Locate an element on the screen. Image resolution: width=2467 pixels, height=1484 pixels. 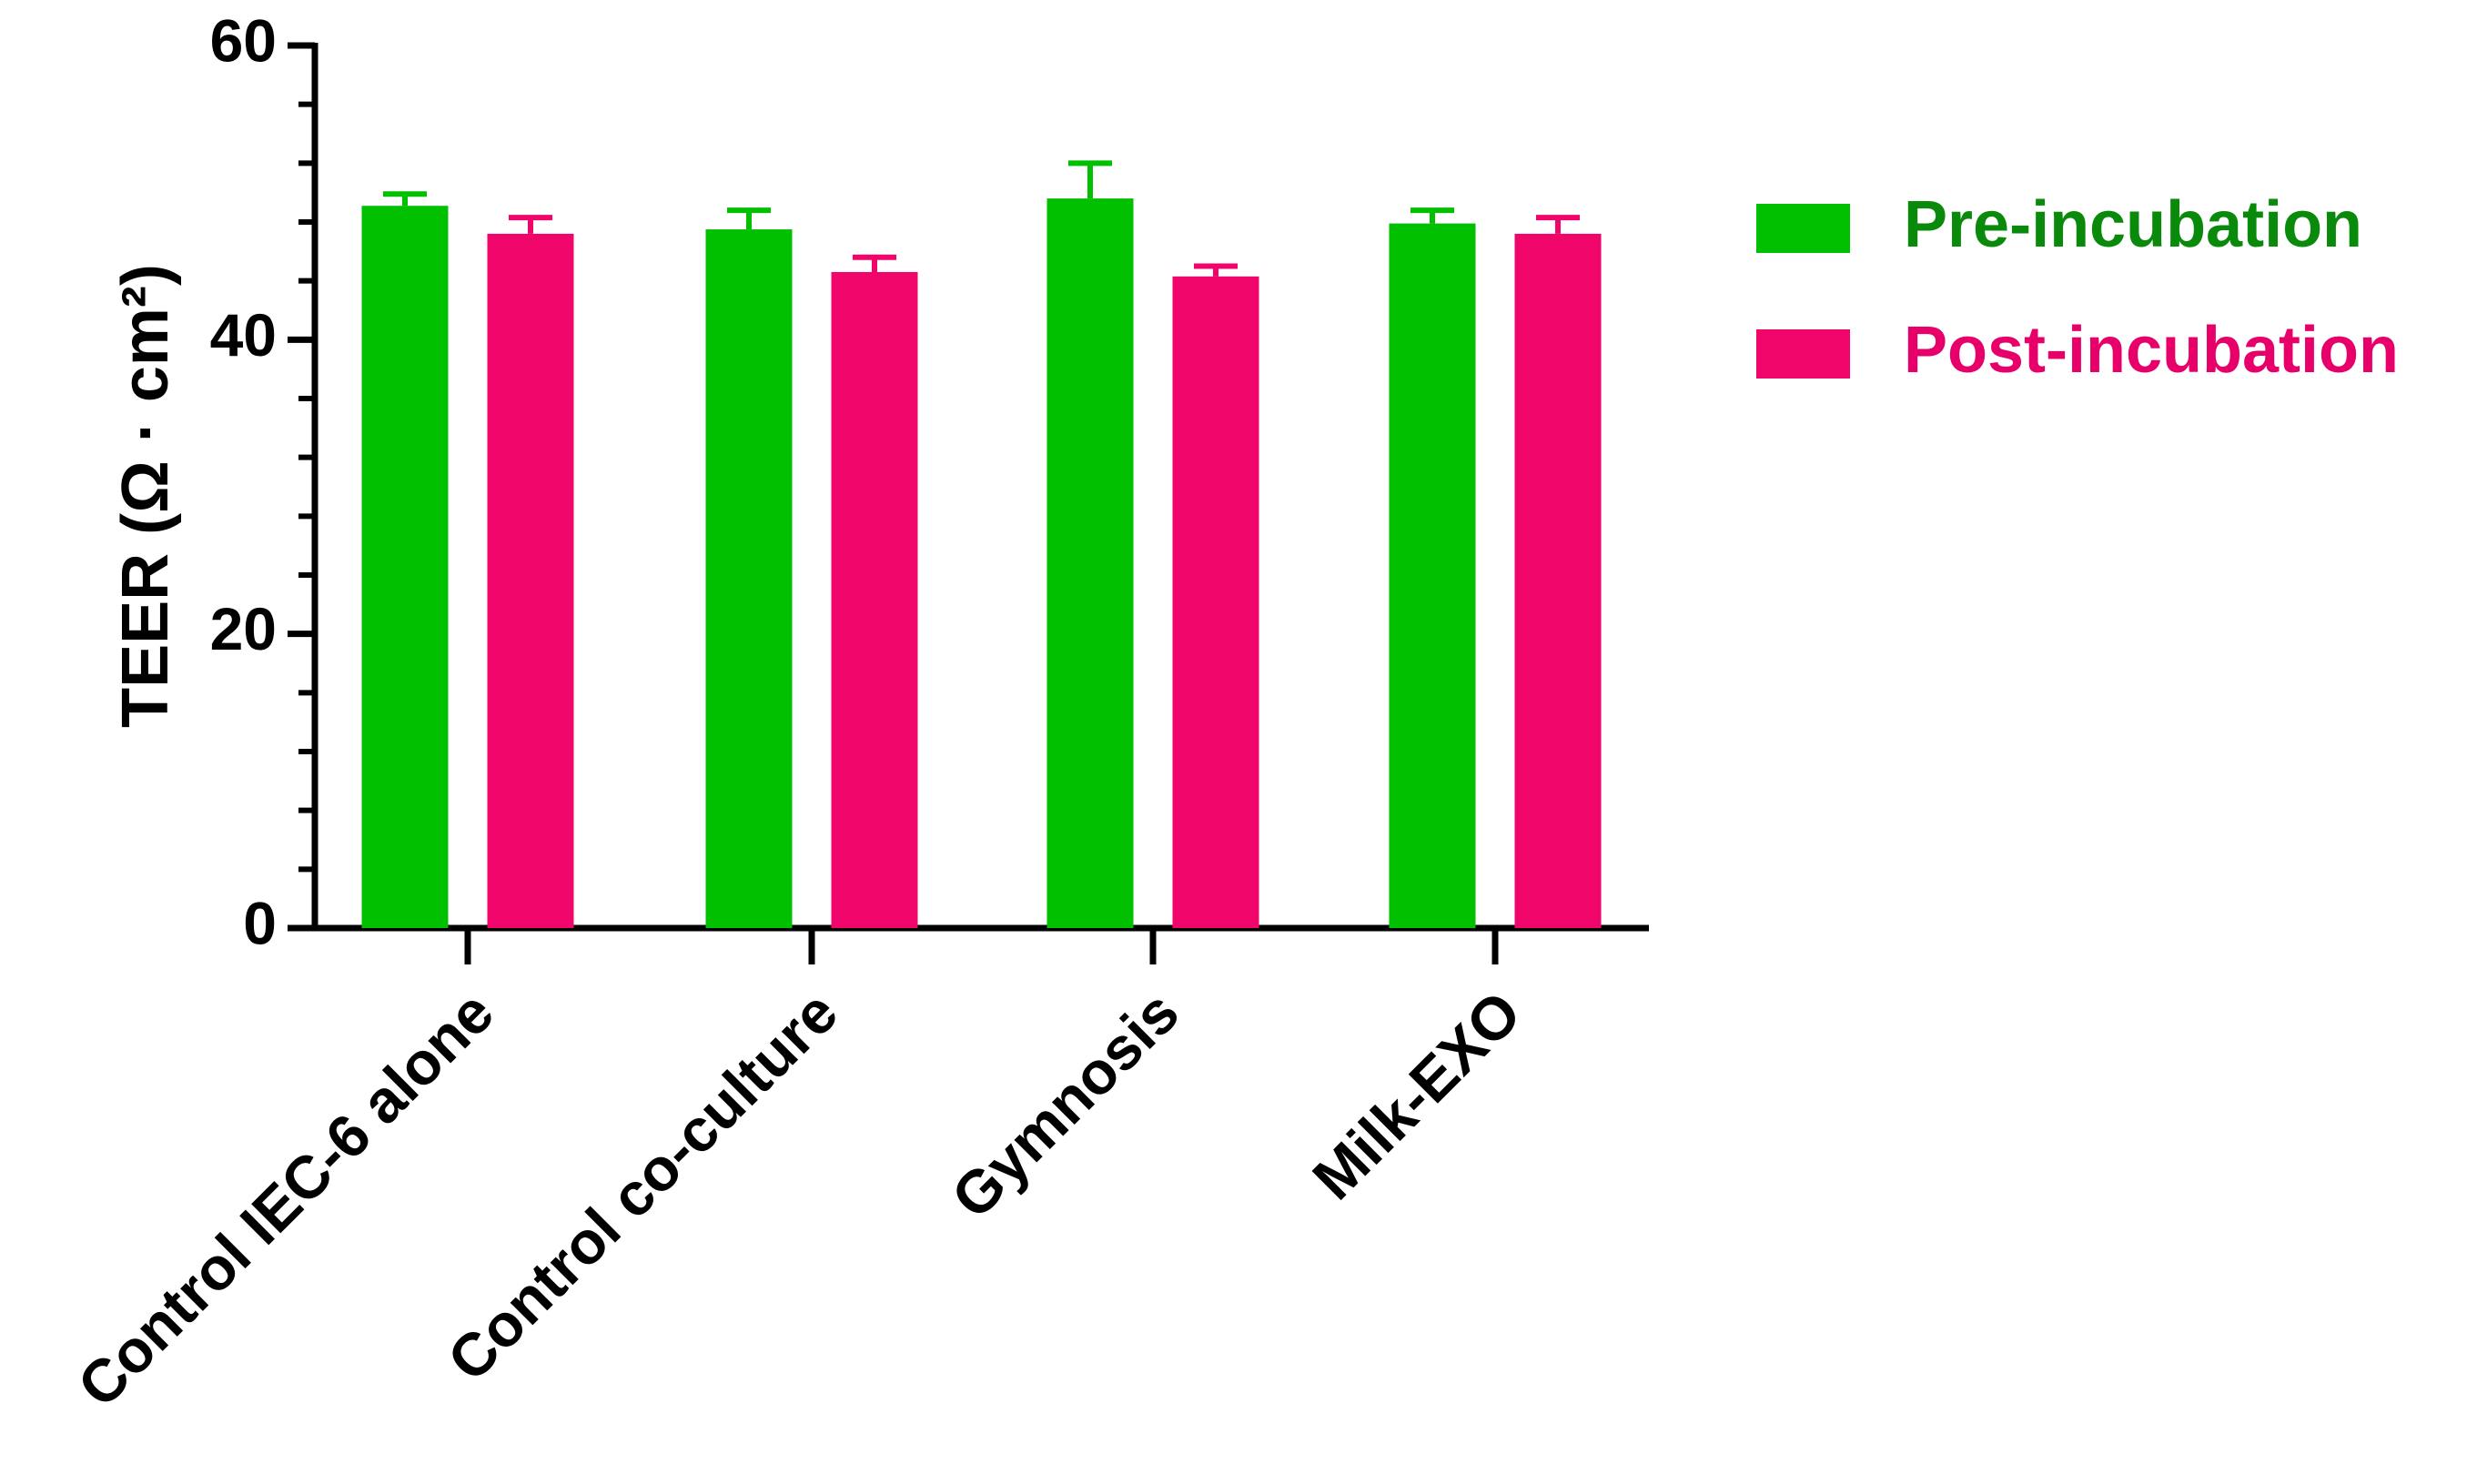
y-tick-label: 0 is located at coordinates (260, 922).